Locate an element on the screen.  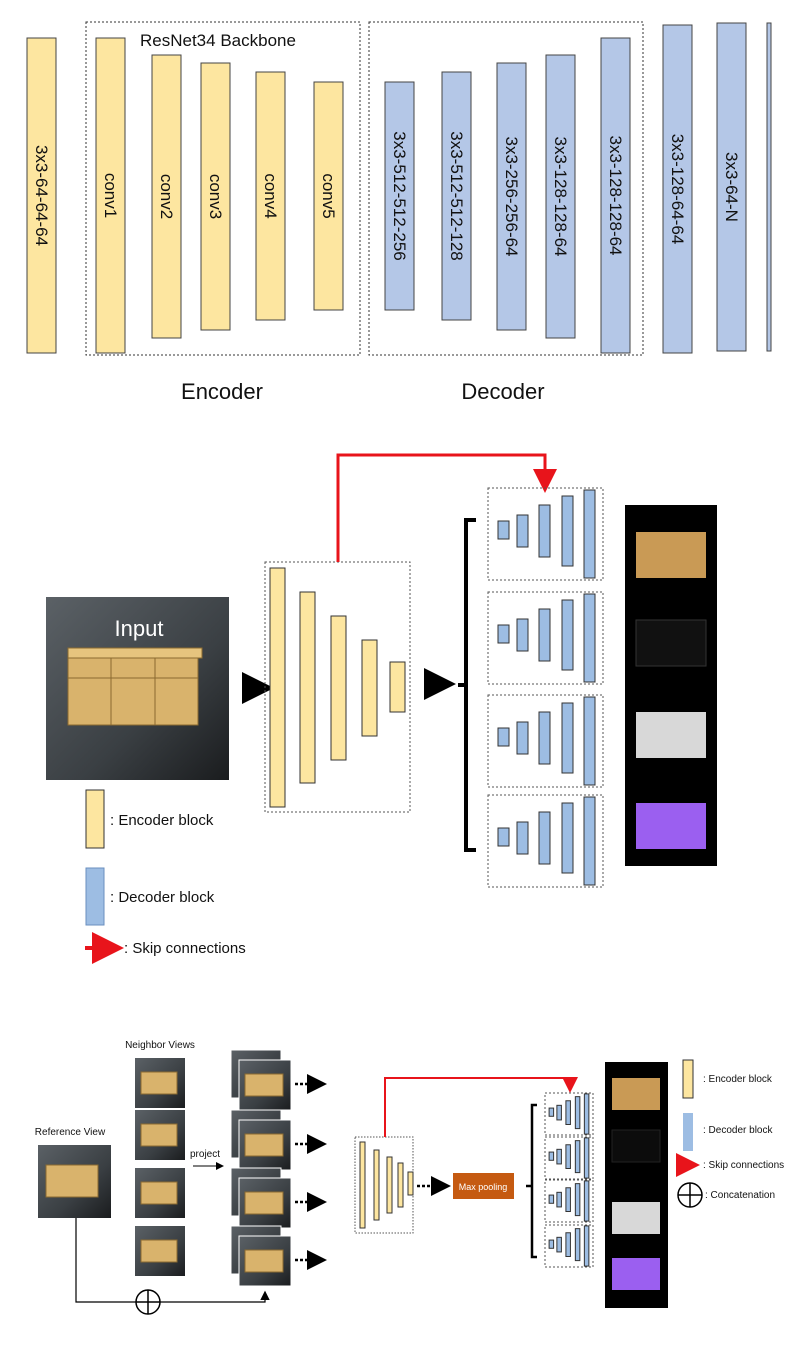
max-pooling-label: Max pooling is located at coordinates (483, 1187).